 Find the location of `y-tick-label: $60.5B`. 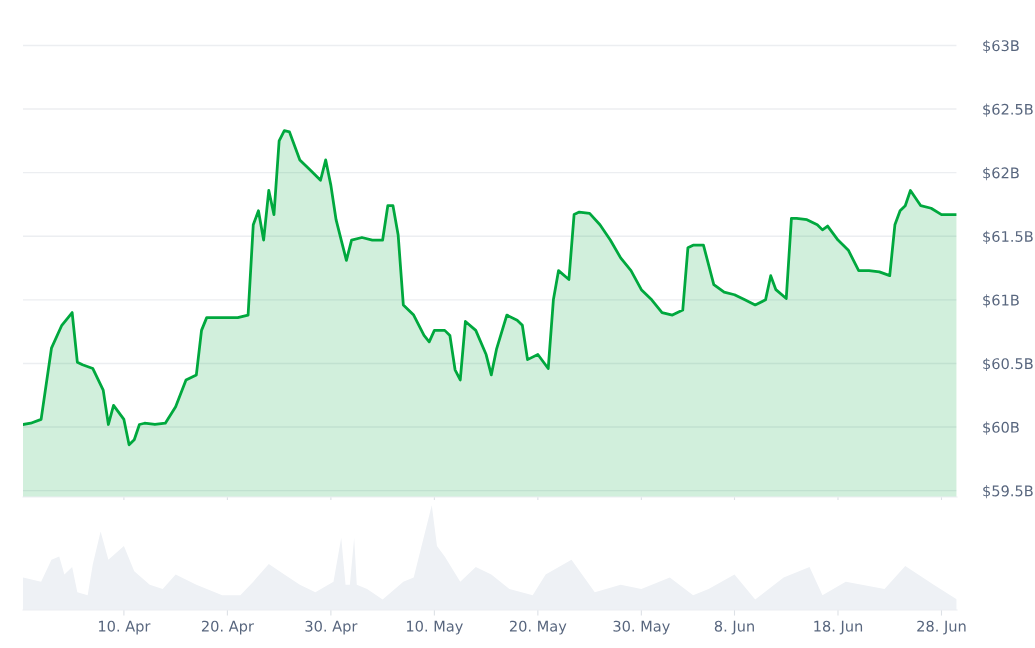

y-tick-label: $60.5B is located at coordinates (1008, 364).